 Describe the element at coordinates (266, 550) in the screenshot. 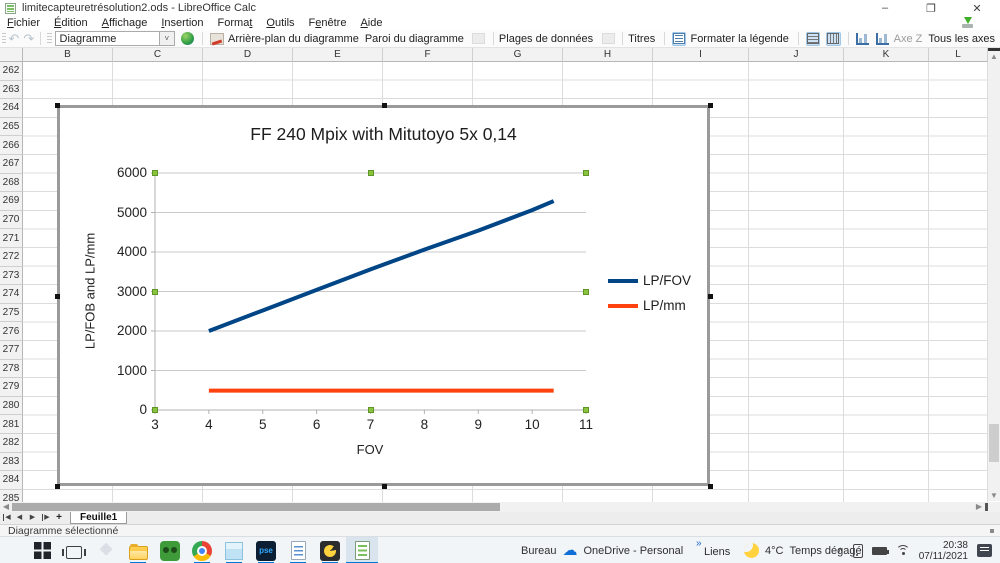

I see `taskbar-app-photoshop-elements: pse` at that location.